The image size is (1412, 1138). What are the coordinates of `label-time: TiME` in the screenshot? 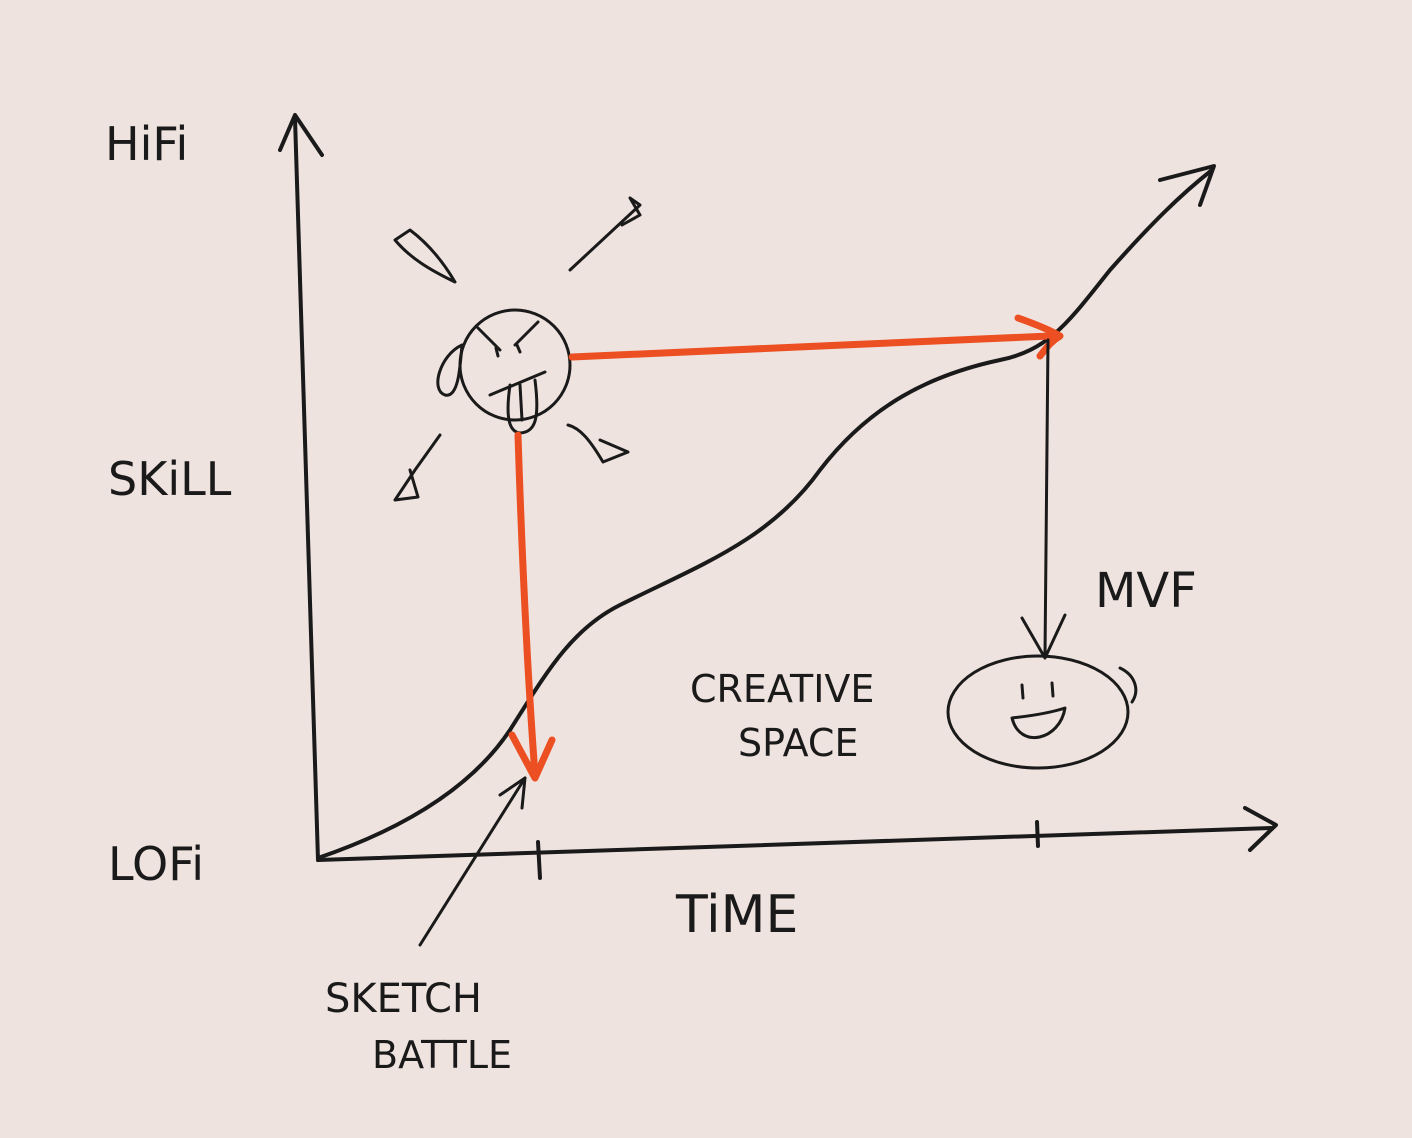 It's located at (736, 915).